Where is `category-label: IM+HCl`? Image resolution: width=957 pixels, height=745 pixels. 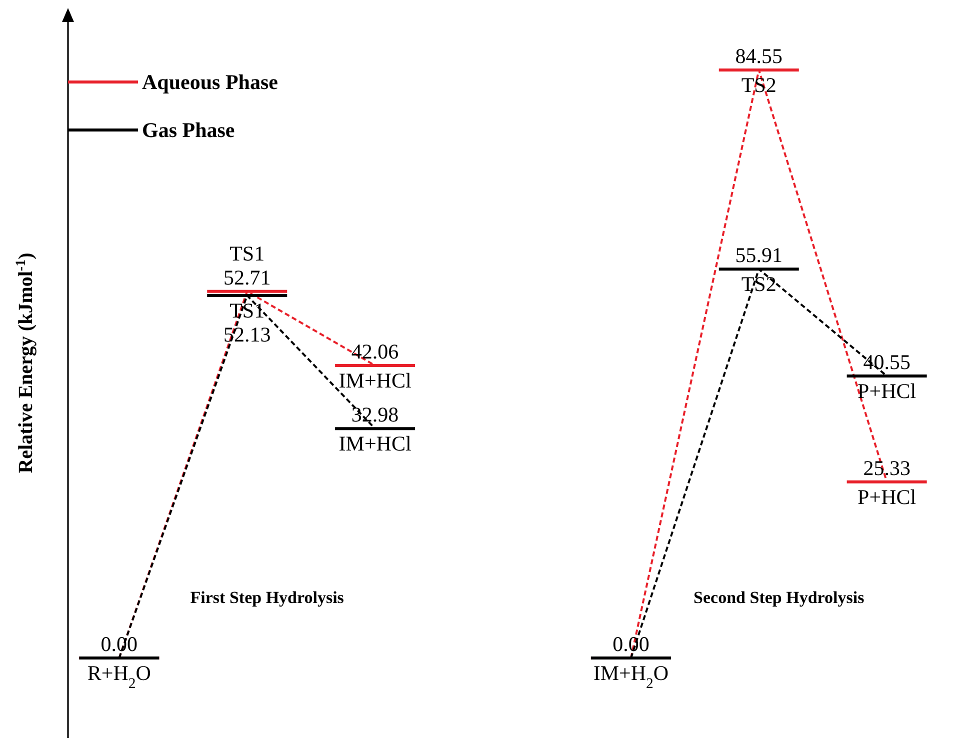
category-label: IM+HCl is located at coordinates (375, 444).